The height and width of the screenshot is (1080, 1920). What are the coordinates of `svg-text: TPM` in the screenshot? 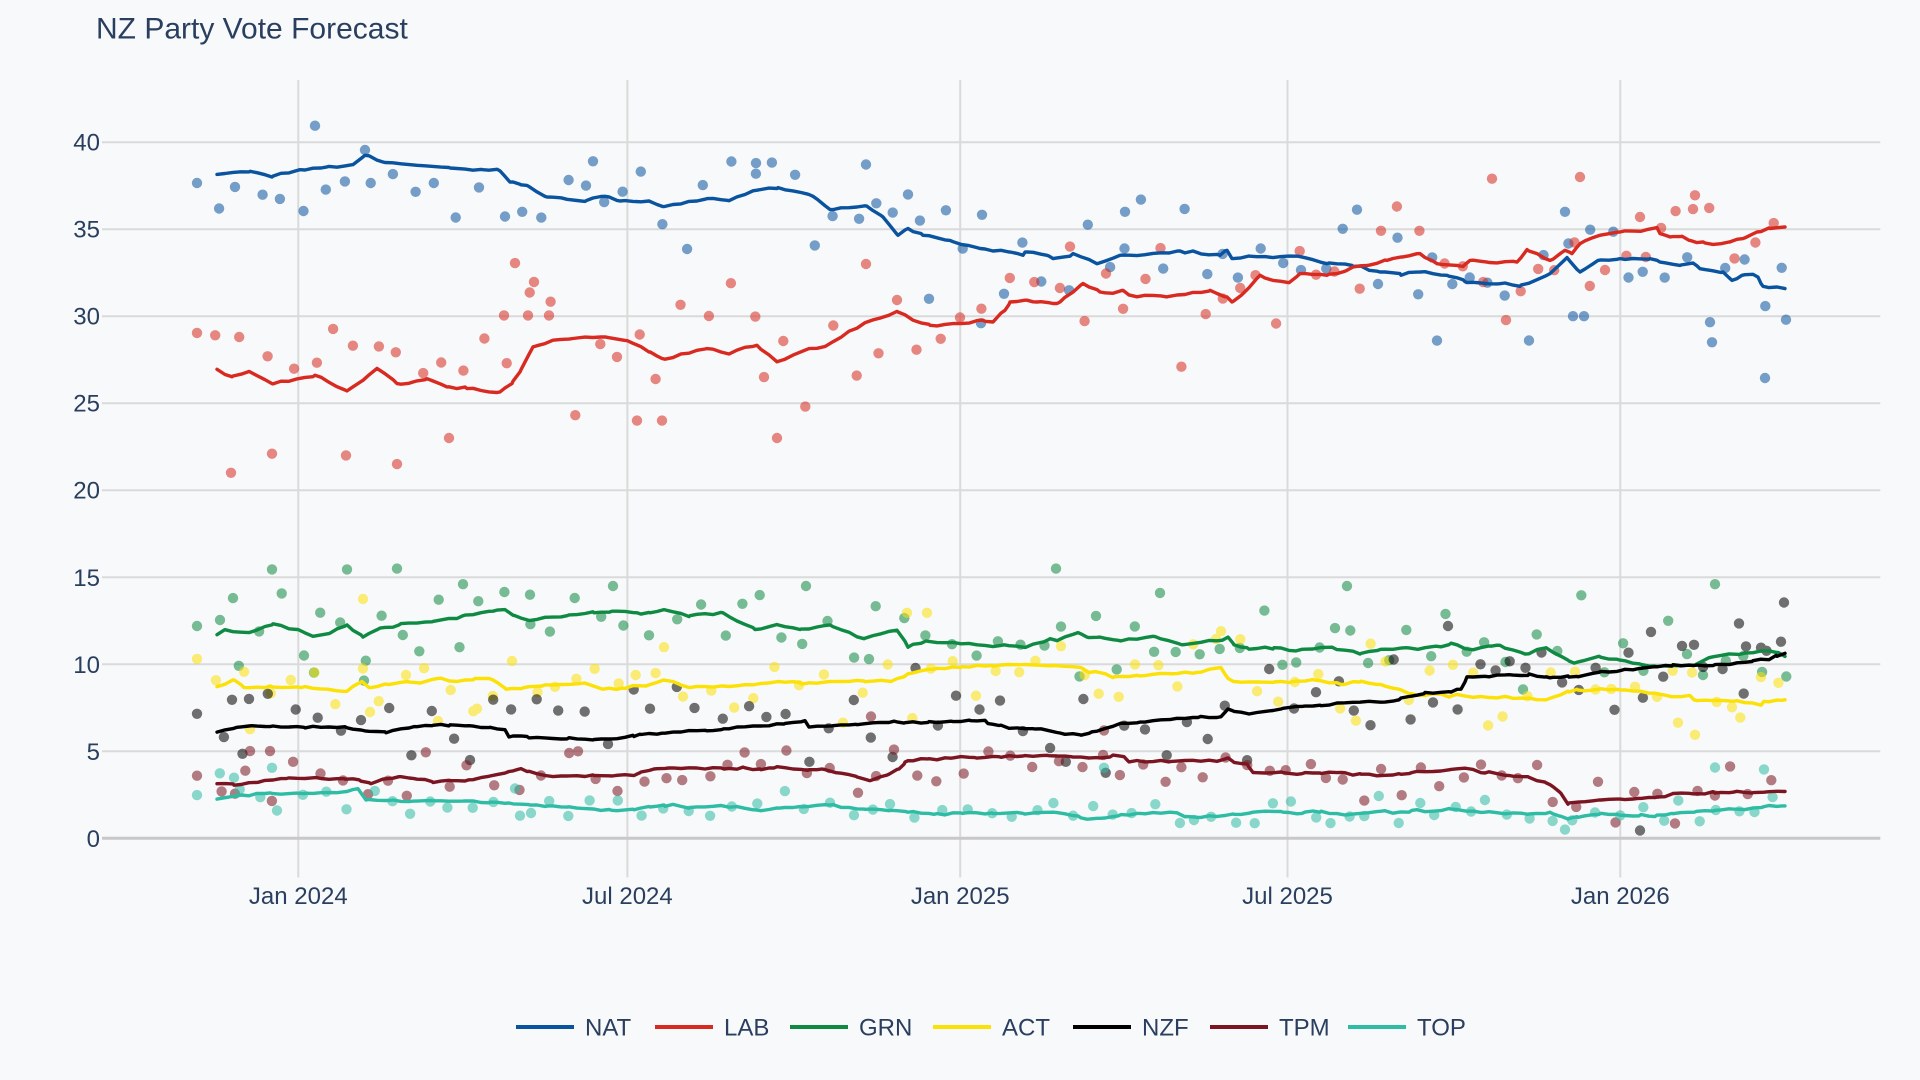 It's located at (1304, 1028).